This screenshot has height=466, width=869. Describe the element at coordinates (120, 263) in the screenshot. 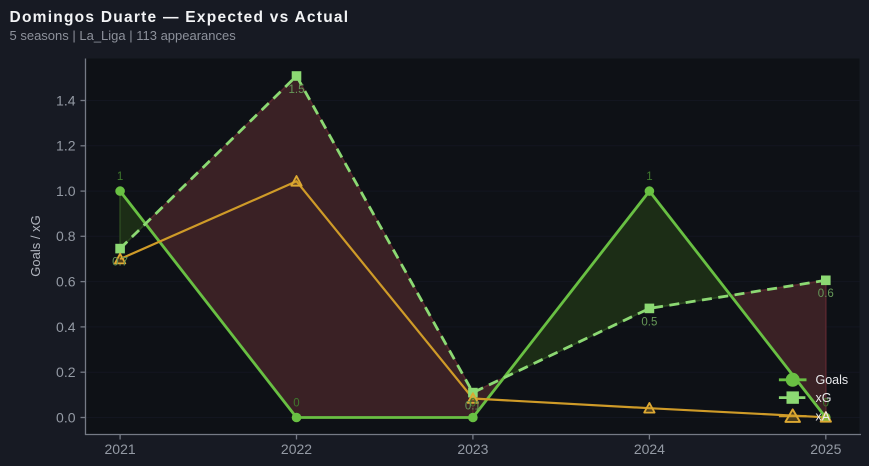

I see `svg-text: 0.7` at that location.